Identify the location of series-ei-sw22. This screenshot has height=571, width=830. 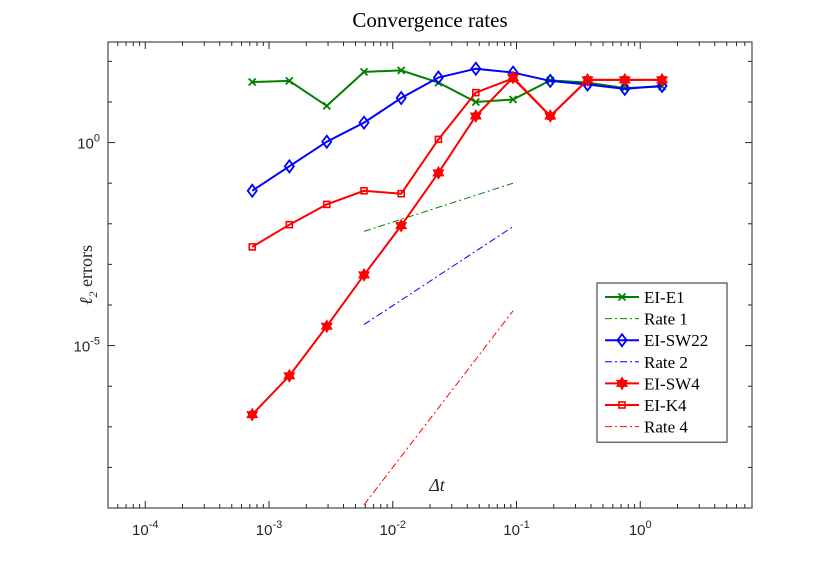
(457, 130).